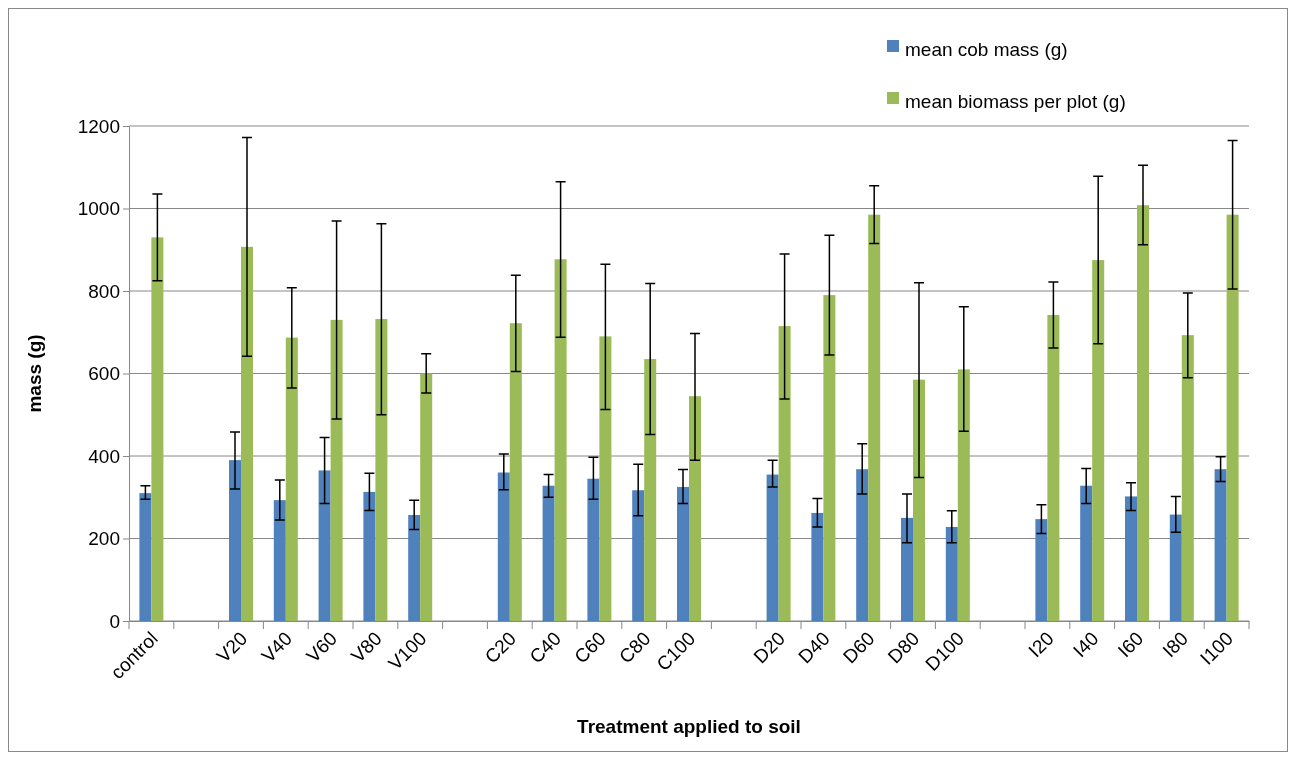 The height and width of the screenshot is (760, 1294). I want to click on y-tick-label: 1000, so click(98, 209).